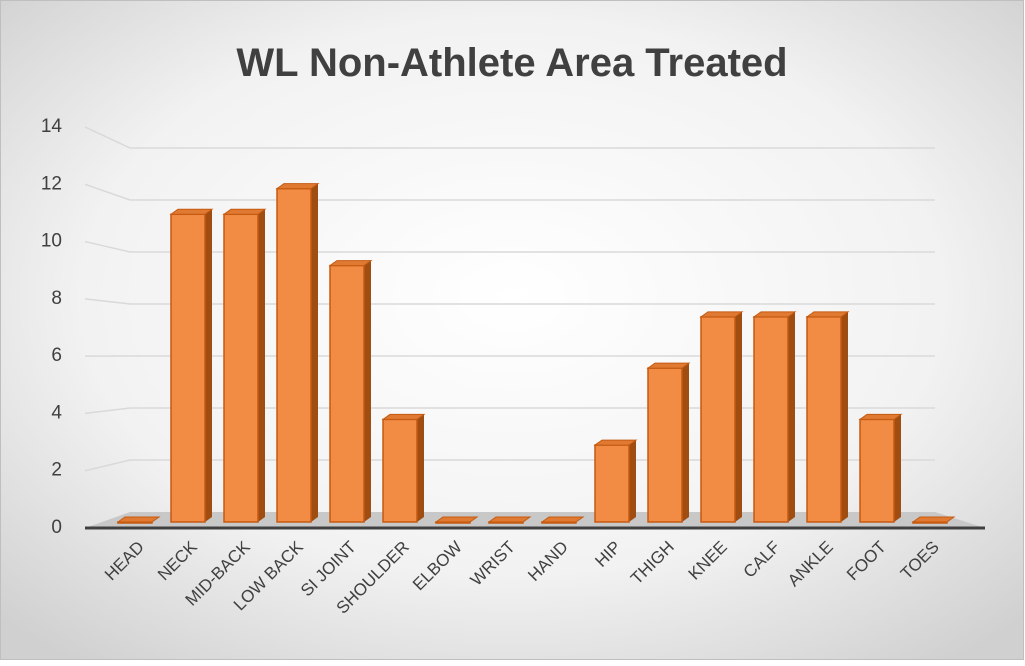  I want to click on y-tick-label: 6, so click(56, 355).